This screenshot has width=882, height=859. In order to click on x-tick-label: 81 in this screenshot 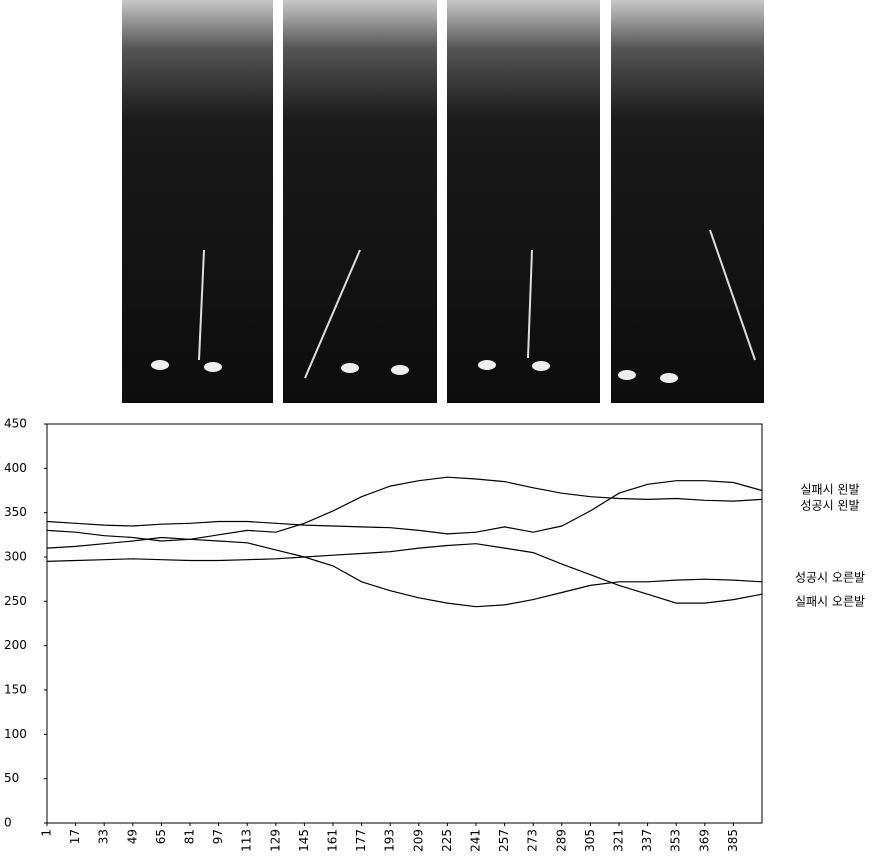, I will do `click(190, 836)`.